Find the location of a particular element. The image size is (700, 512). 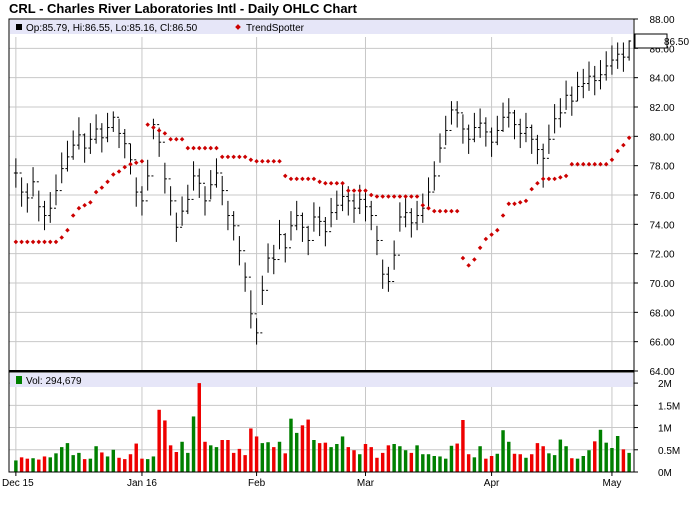

time-tick-label: Feb is located at coordinates (257, 483).